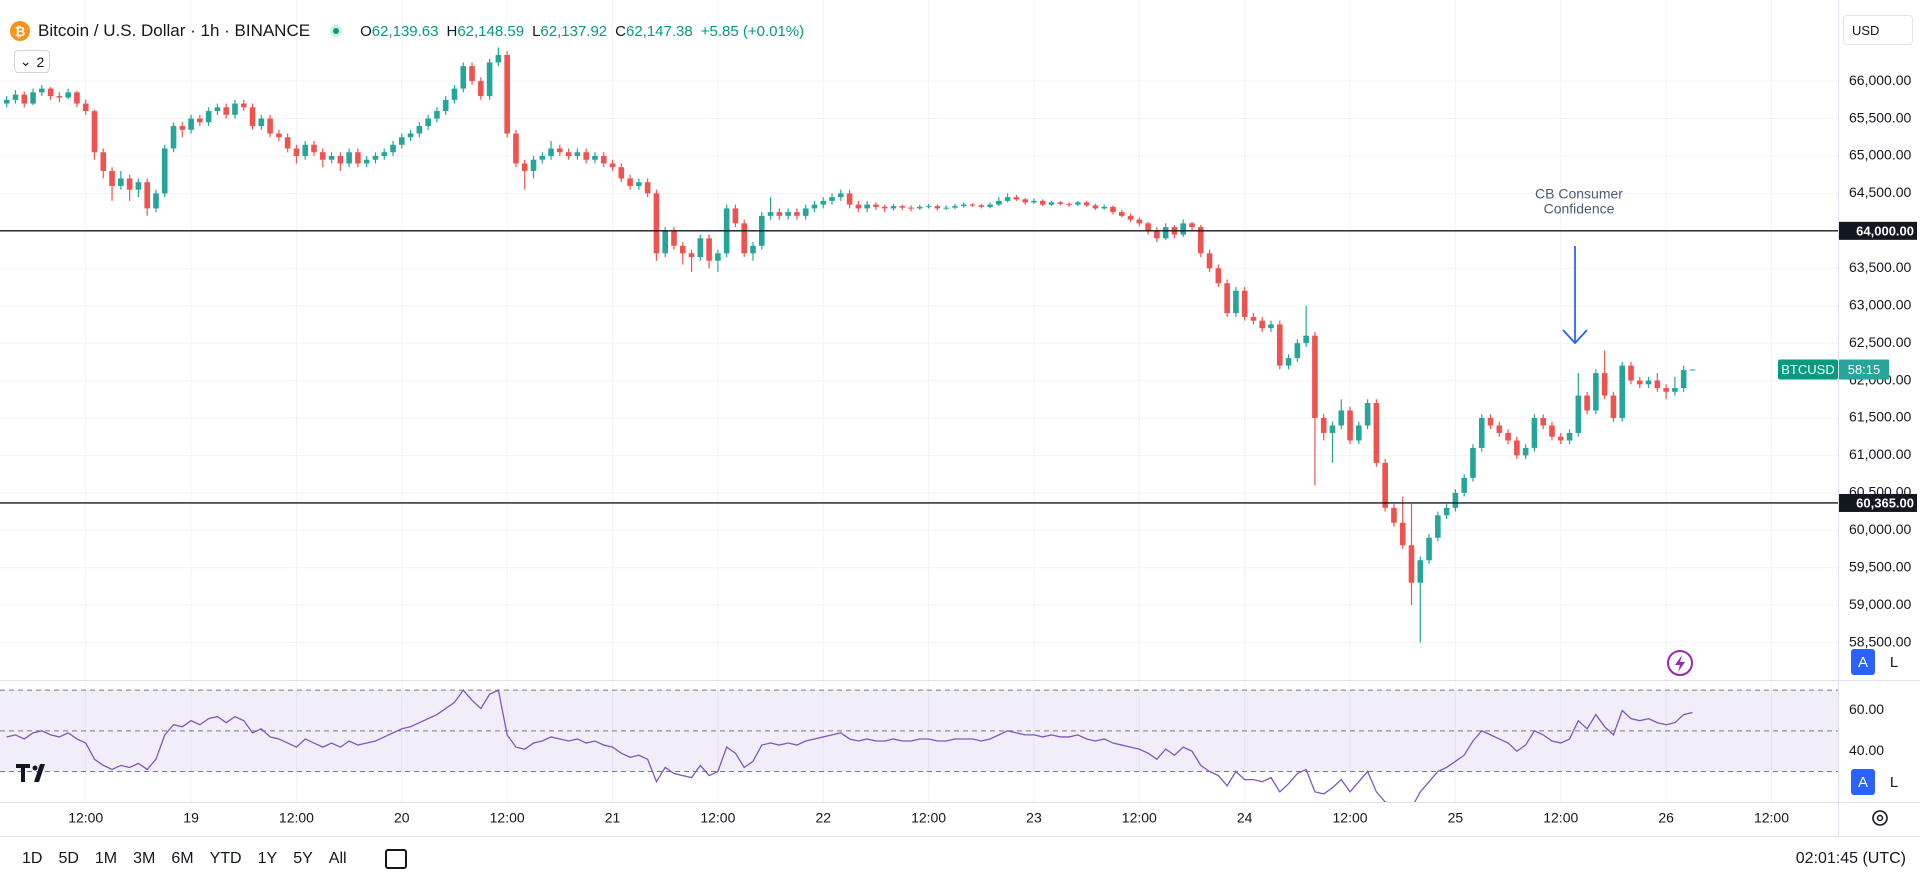 This screenshot has width=1920, height=879. What do you see at coordinates (620, 31) in the screenshot?
I see `ohlc-key: C` at bounding box center [620, 31].